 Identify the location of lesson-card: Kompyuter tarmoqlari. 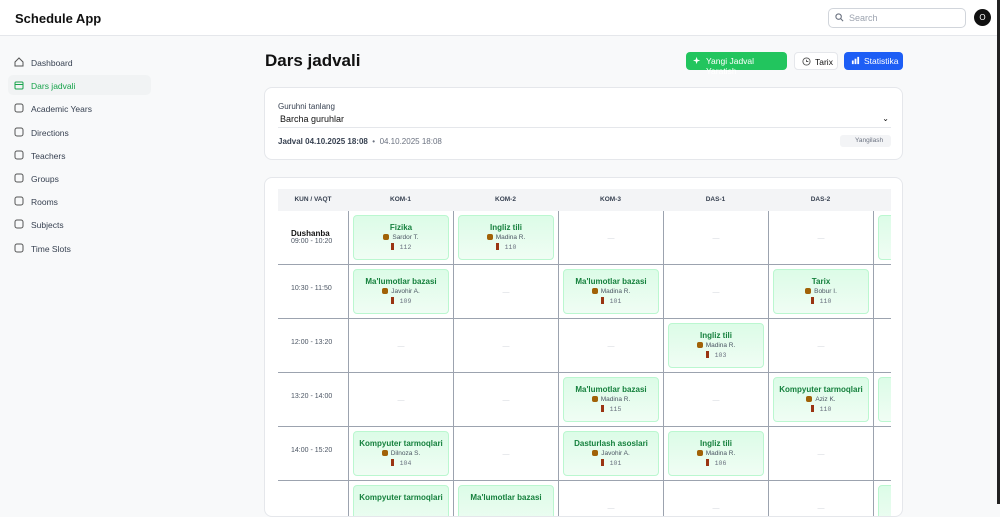
(401, 500).